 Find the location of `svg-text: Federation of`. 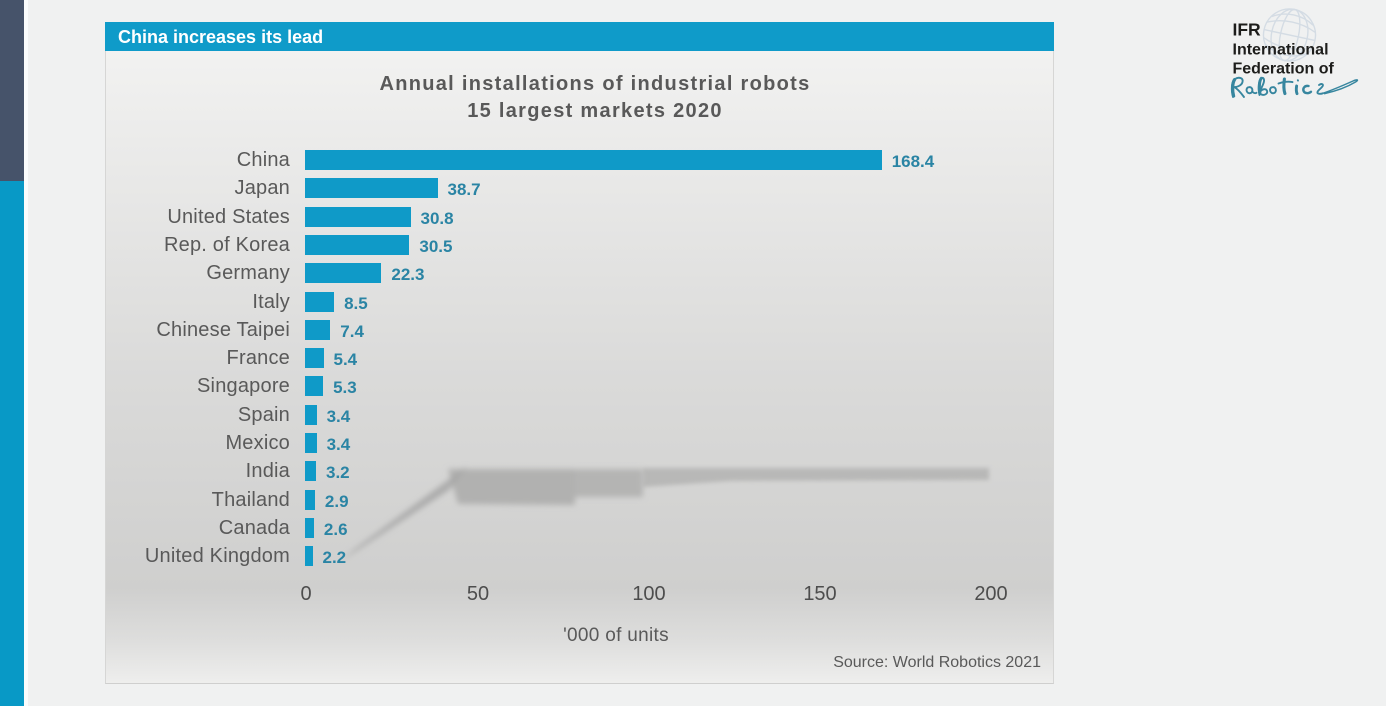

svg-text: Federation of is located at coordinates (1284, 69).